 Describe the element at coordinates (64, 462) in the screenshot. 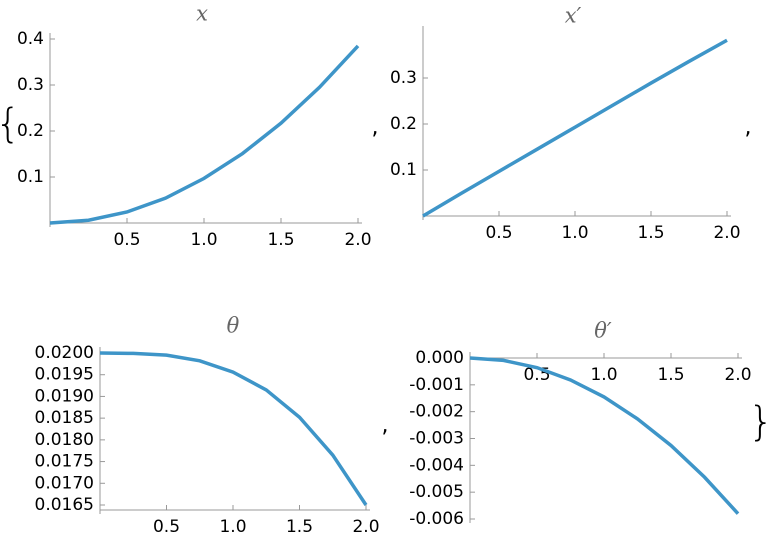

I see `y-tick-label: 0.0175` at that location.